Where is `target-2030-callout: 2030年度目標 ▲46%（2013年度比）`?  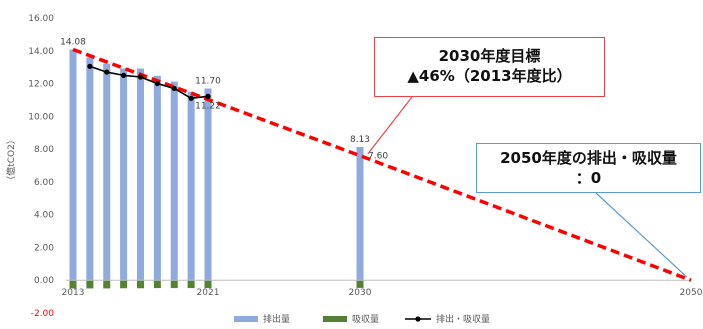 target-2030-callout: 2030年度目標 ▲46%（2013年度比） is located at coordinates (489, 67).